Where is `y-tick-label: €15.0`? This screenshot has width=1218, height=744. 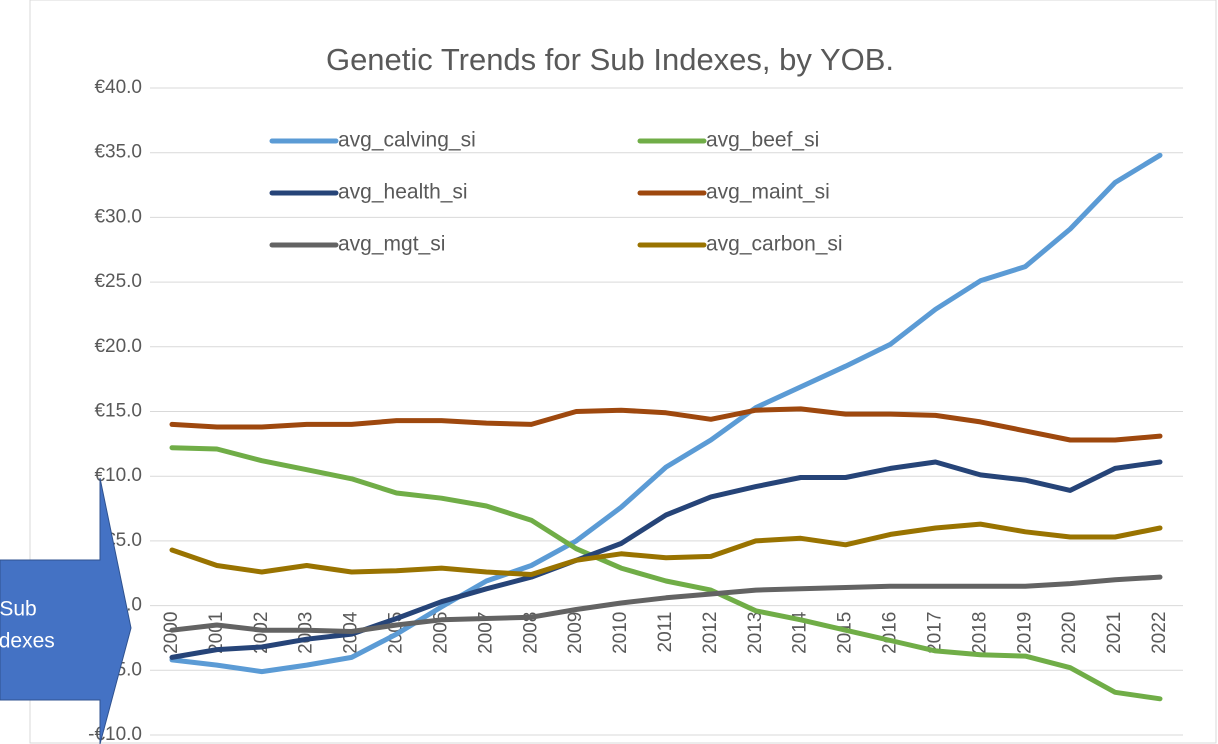 y-tick-label: €15.0 is located at coordinates (118, 411).